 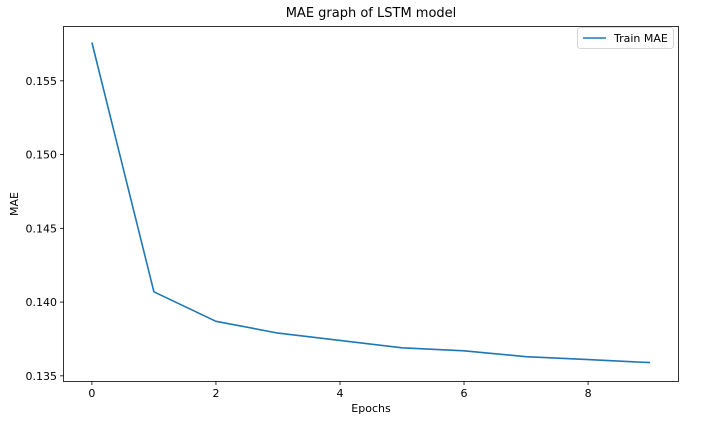 I want to click on legend: Train MAE, so click(x=625, y=38).